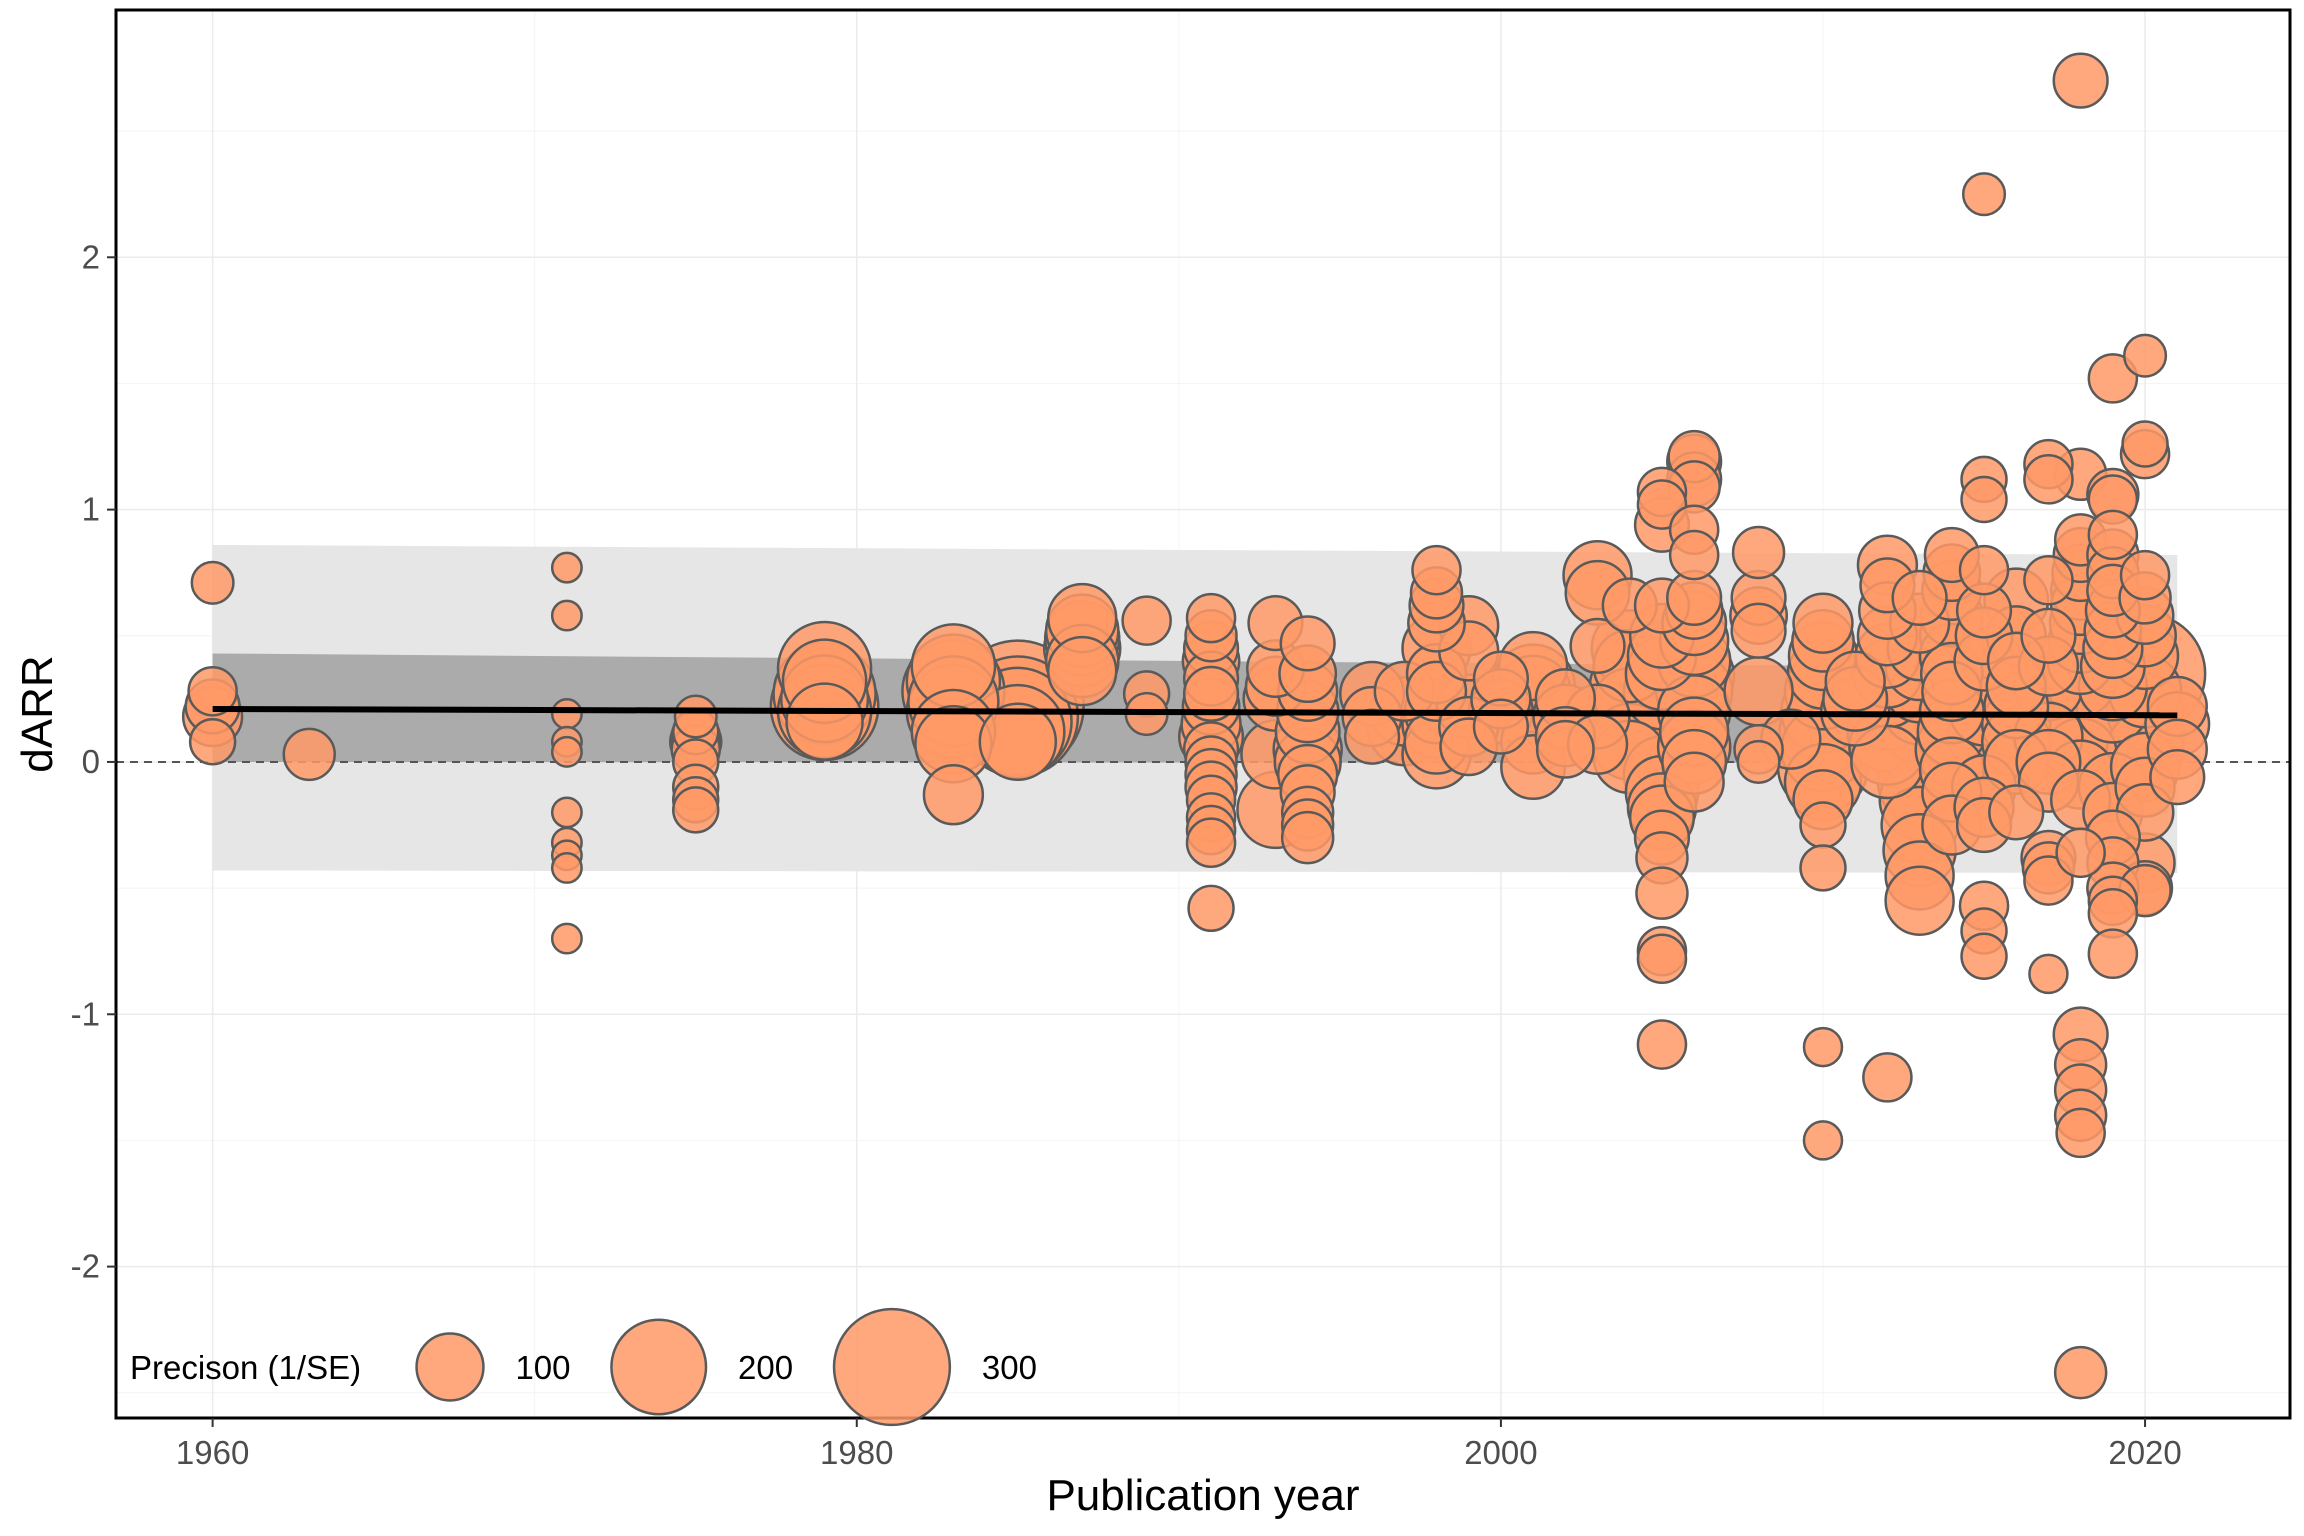  Describe the element at coordinates (1202, 1495) in the screenshot. I see `x-axis-title: Publication year` at that location.